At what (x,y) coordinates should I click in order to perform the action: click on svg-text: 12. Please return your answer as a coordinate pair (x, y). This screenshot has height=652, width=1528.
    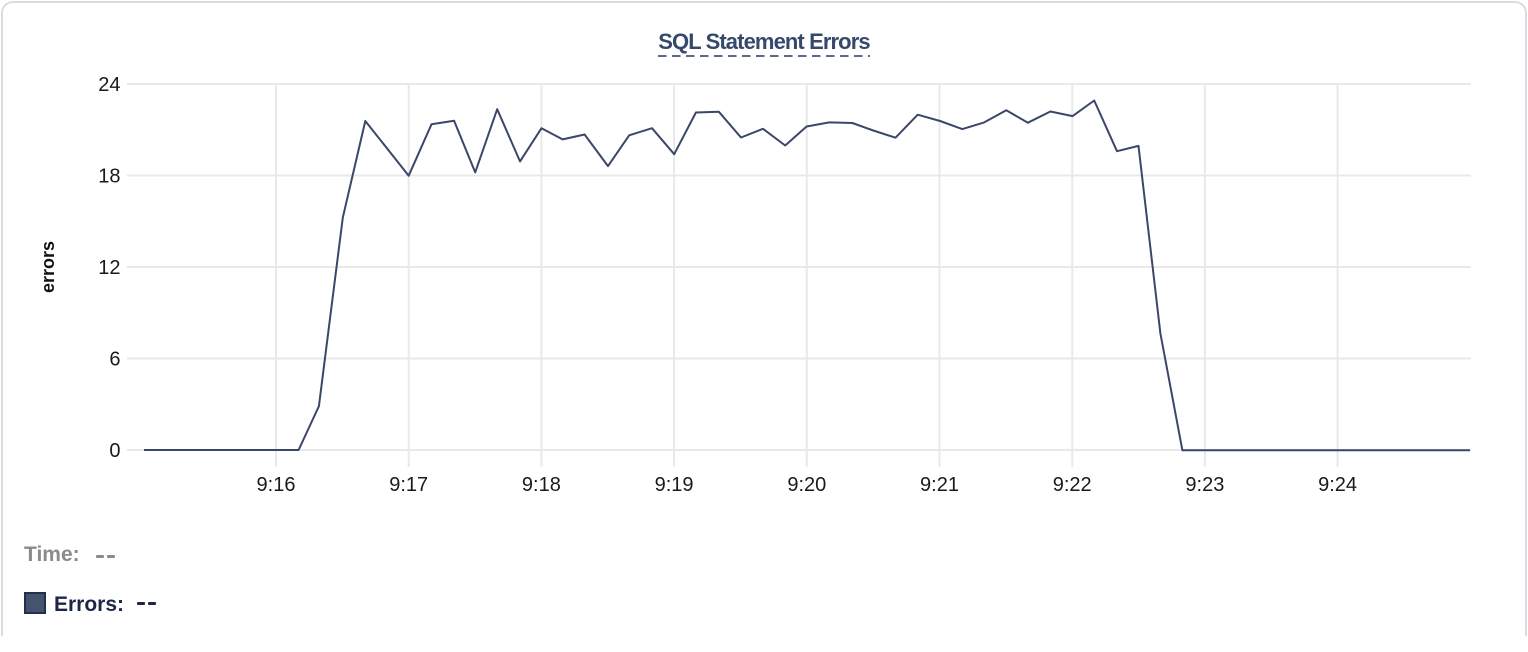
    Looking at the image, I should click on (109, 268).